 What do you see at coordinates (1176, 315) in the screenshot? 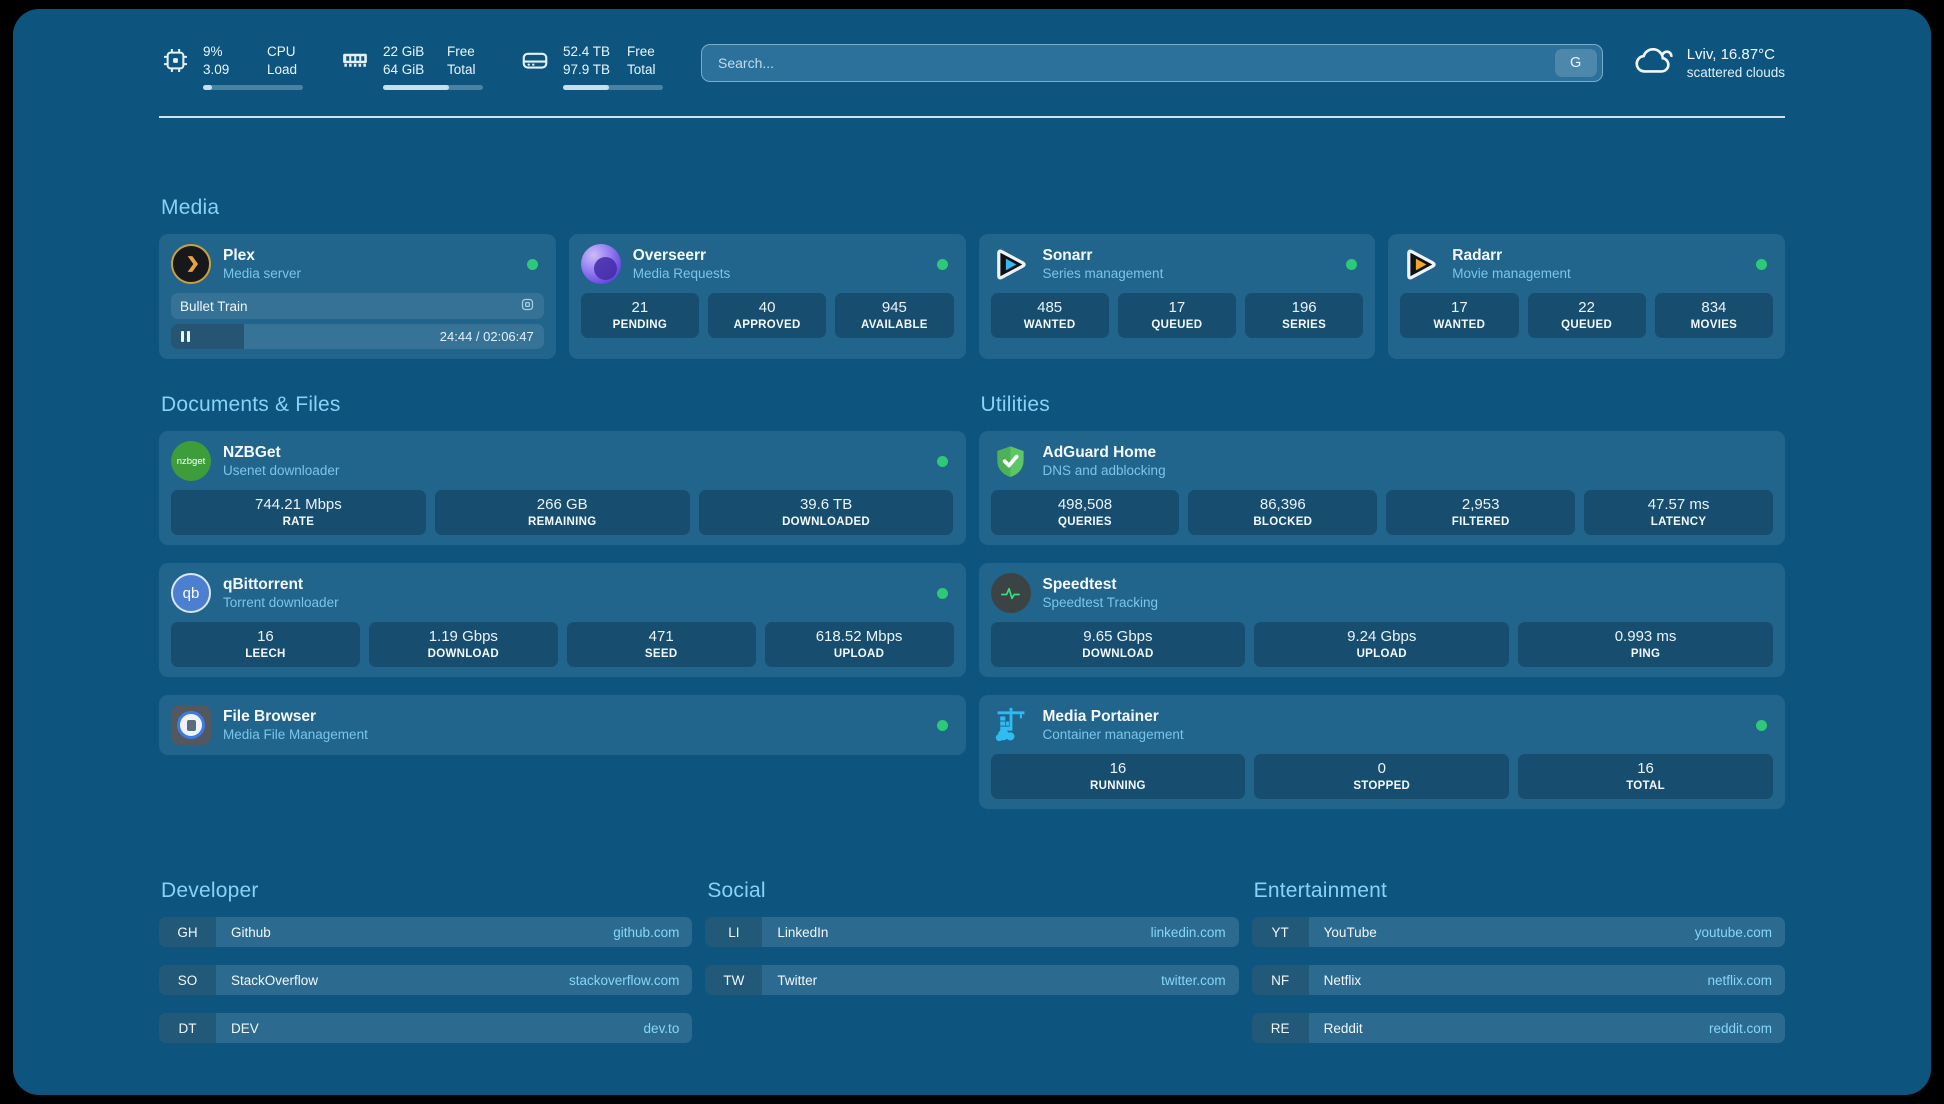
I see `stat-queued: 17 QUEUED` at bounding box center [1176, 315].